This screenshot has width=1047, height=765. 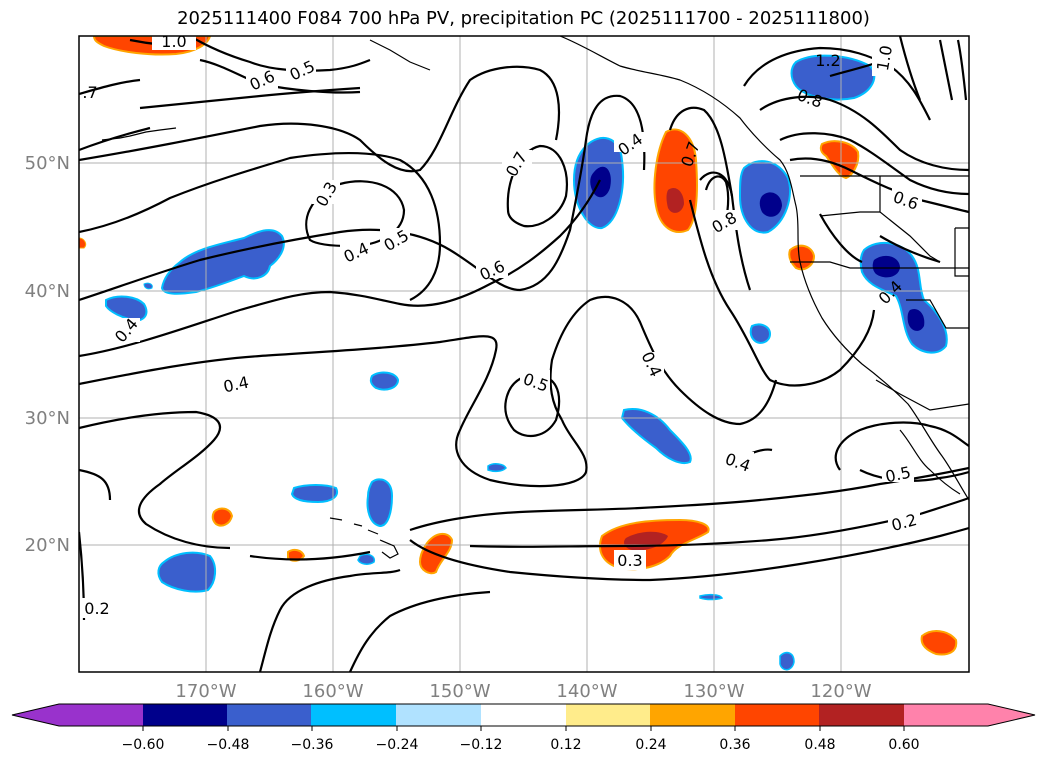 I want to click on colorbar-outline, so click(x=523, y=715).